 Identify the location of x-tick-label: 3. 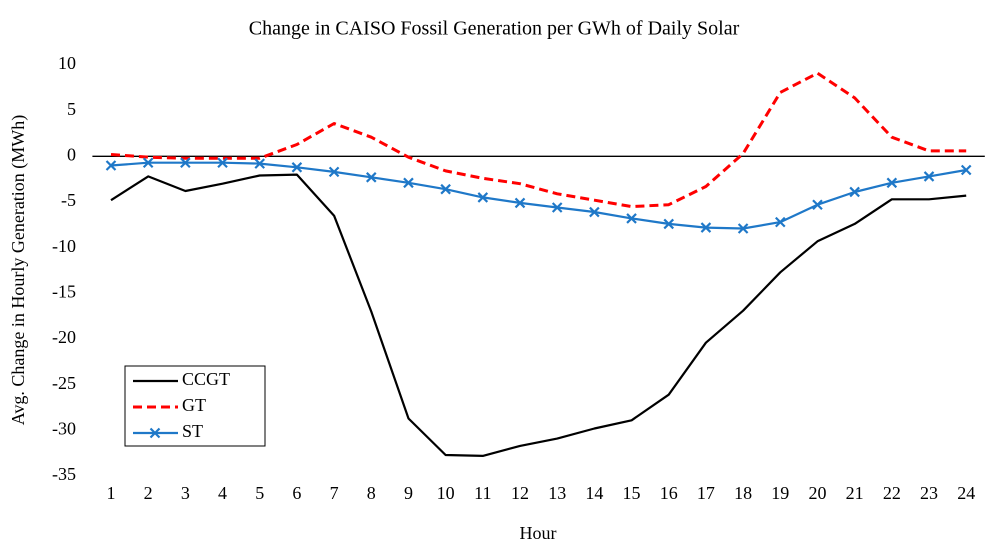
(185, 493).